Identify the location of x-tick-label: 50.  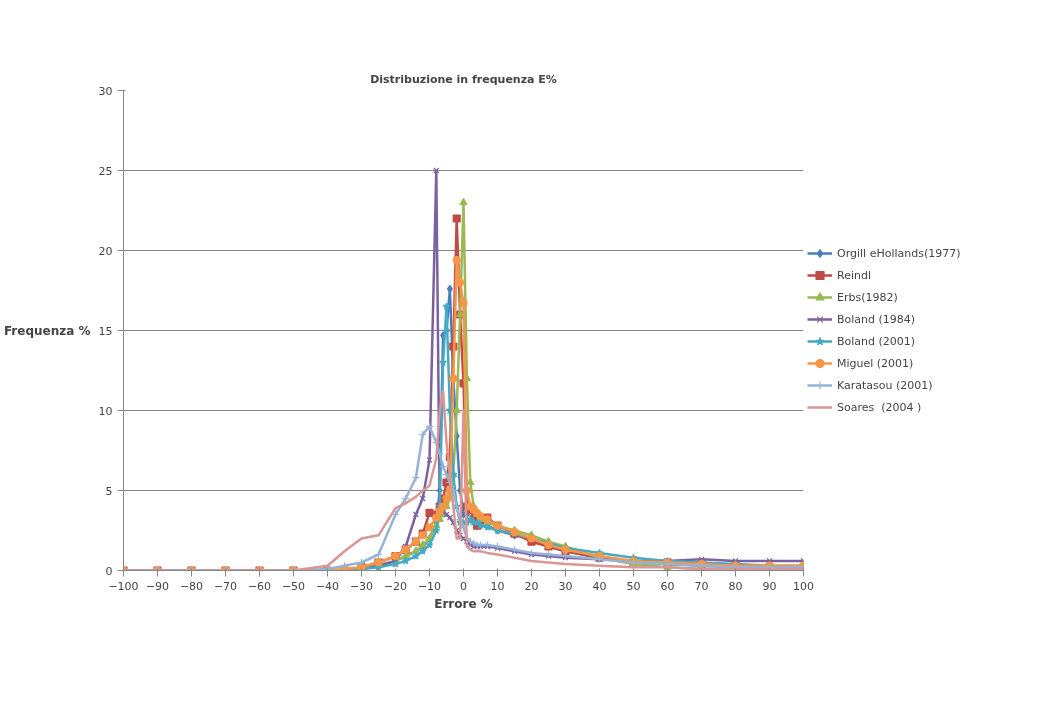
(633, 586).